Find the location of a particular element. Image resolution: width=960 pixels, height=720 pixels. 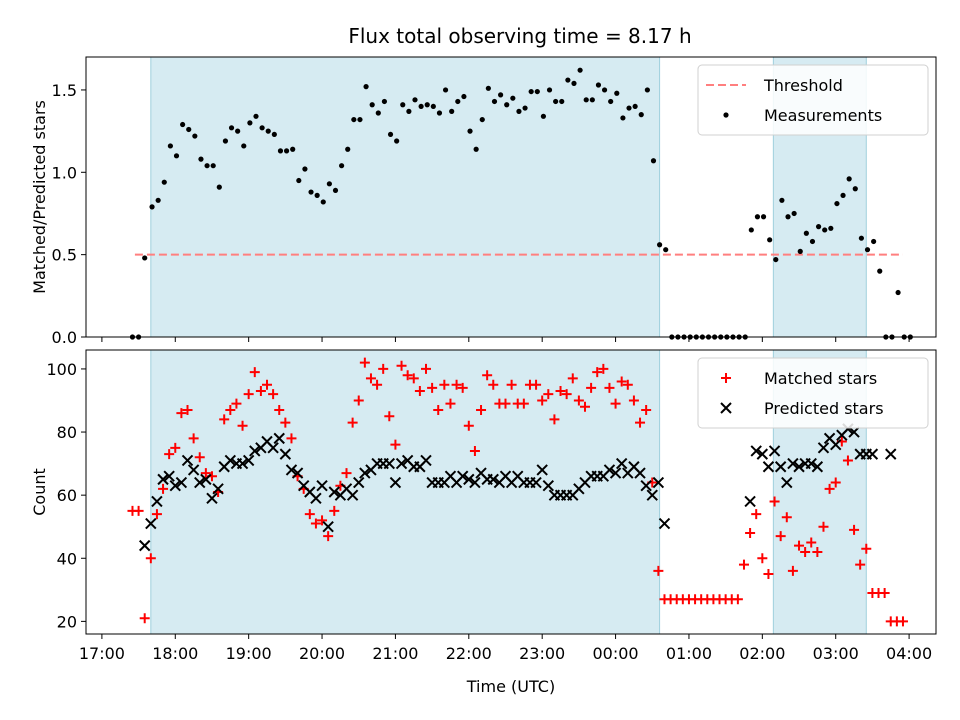

y-tick-label: 1.5 is located at coordinates (64, 90).